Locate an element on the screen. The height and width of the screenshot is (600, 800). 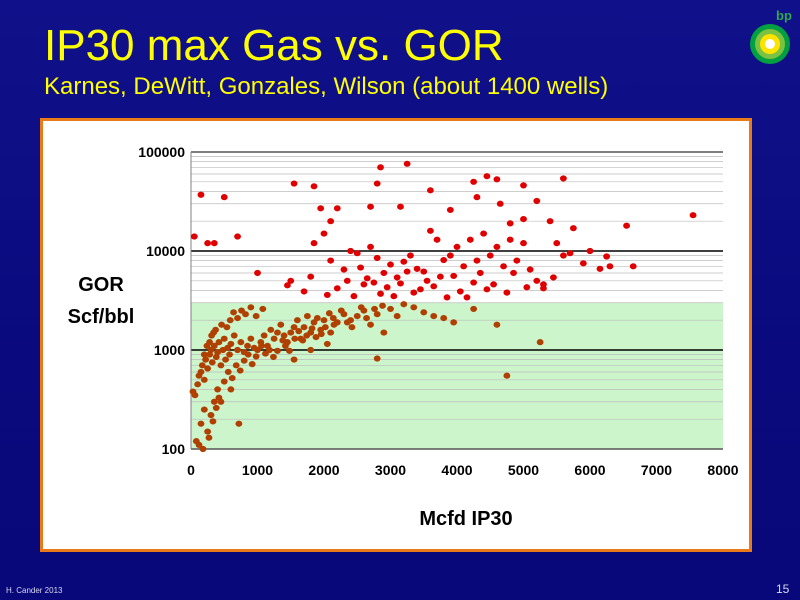
x-tick-label: 2000 is located at coordinates (323, 470).